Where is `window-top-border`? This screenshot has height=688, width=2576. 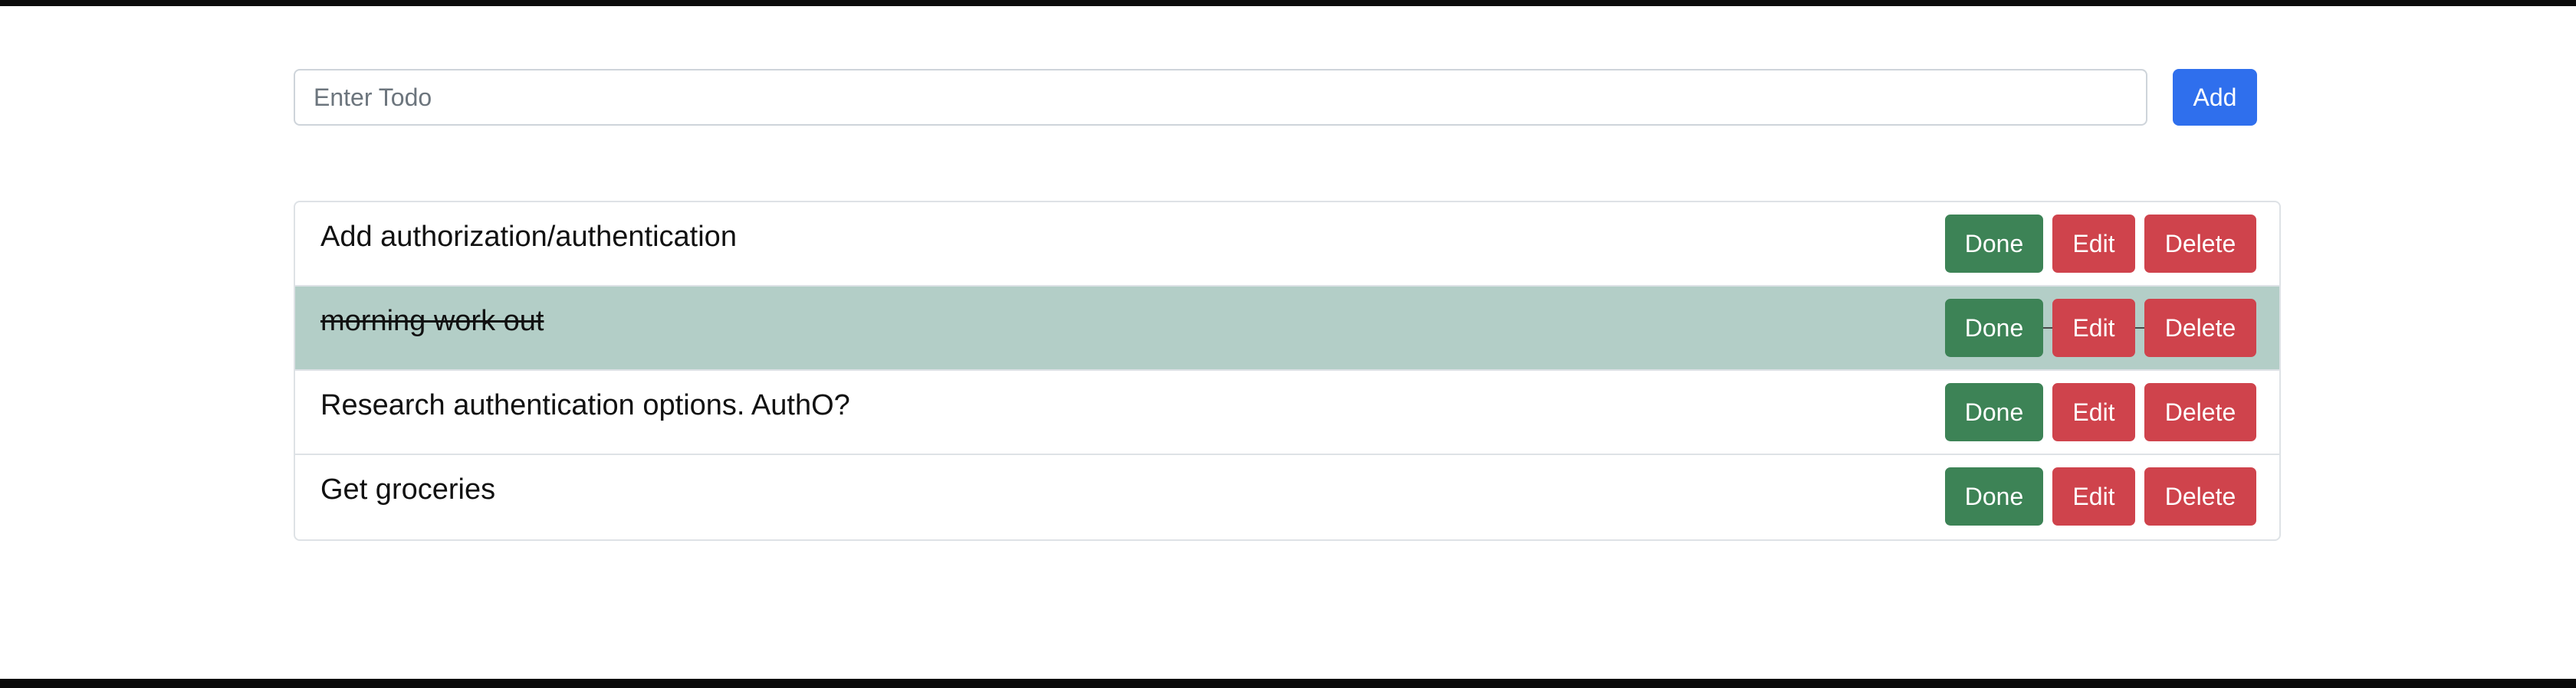 window-top-border is located at coordinates (1288, 3).